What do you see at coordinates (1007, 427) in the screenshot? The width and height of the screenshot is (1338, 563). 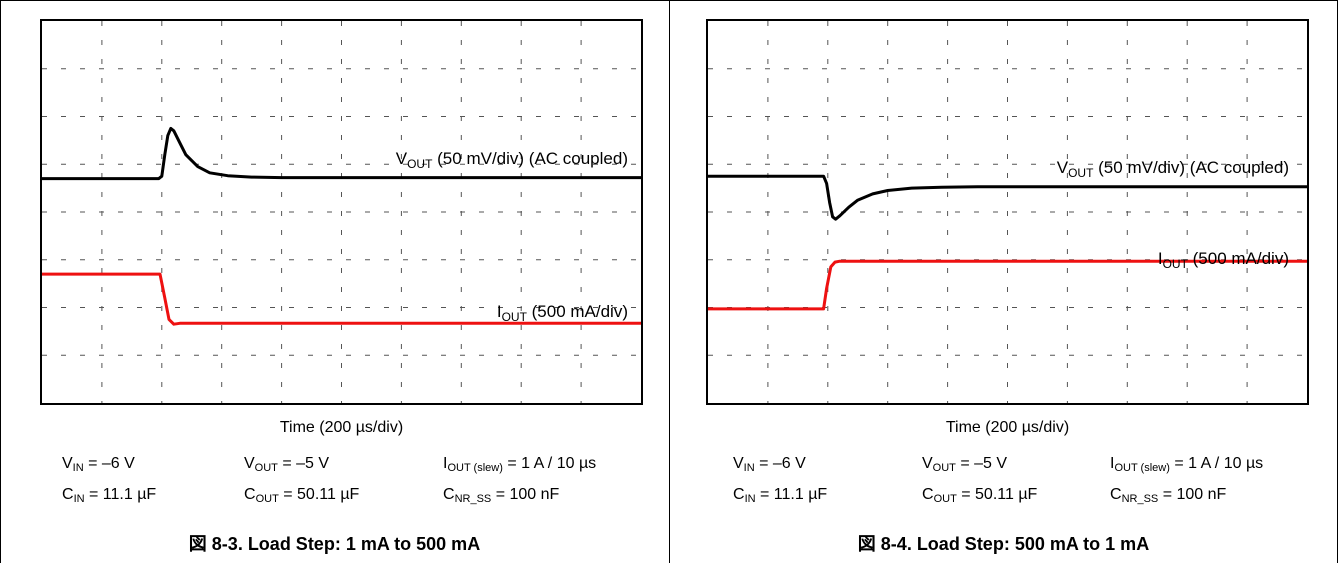 I see `x-axis-label-8-4: Time (200 µs/div)` at bounding box center [1007, 427].